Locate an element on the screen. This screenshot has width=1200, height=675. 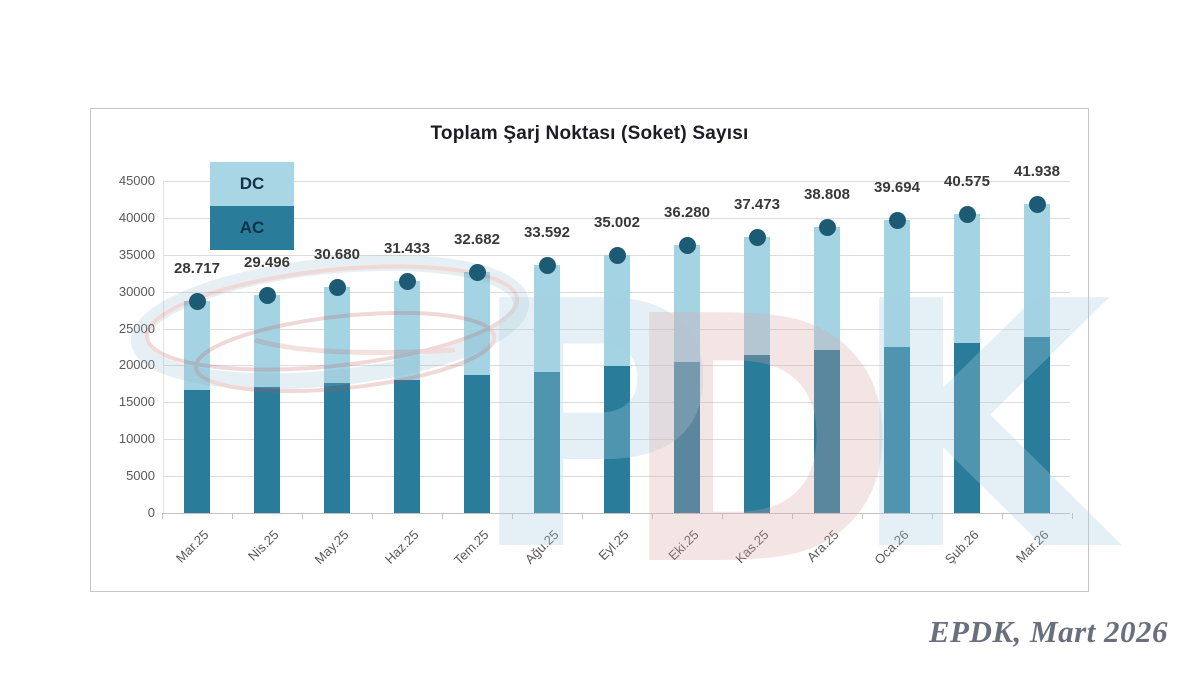
bar-total-label: 32.682 is located at coordinates (477, 239).